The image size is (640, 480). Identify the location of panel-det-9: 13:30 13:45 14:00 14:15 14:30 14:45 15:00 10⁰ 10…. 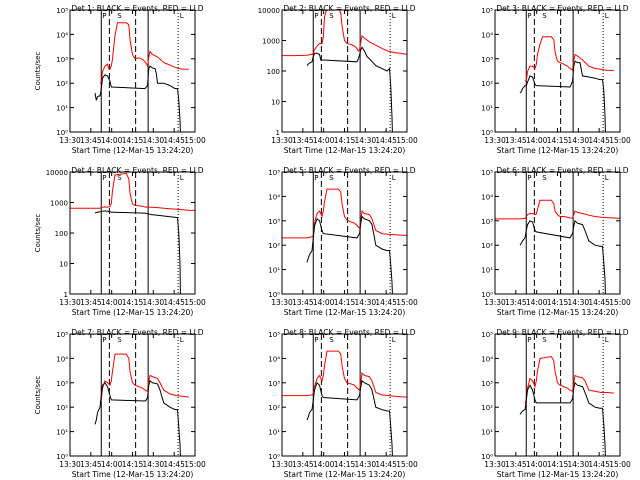
(556, 403).